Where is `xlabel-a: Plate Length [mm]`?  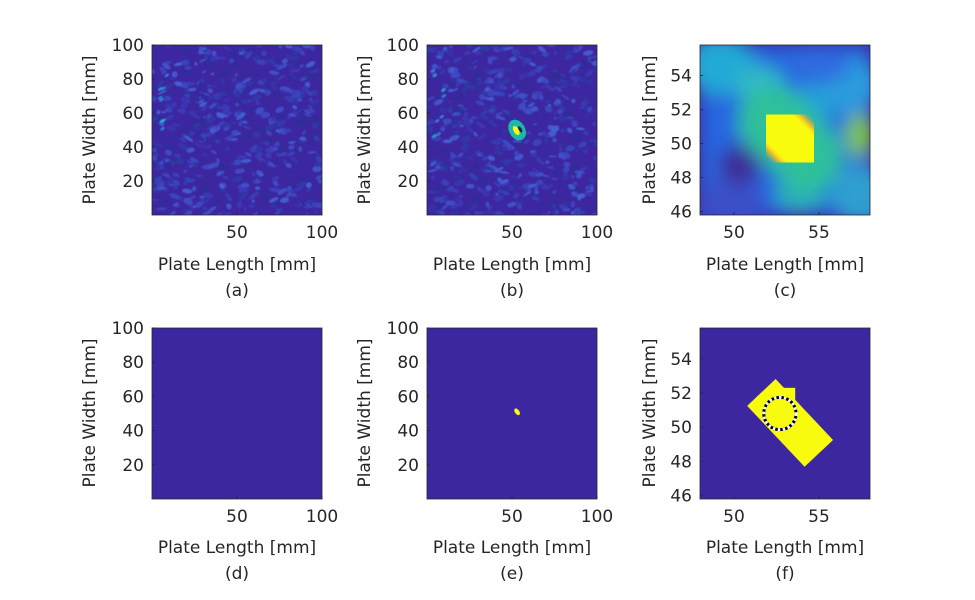
xlabel-a: Plate Length [mm] is located at coordinates (237, 265).